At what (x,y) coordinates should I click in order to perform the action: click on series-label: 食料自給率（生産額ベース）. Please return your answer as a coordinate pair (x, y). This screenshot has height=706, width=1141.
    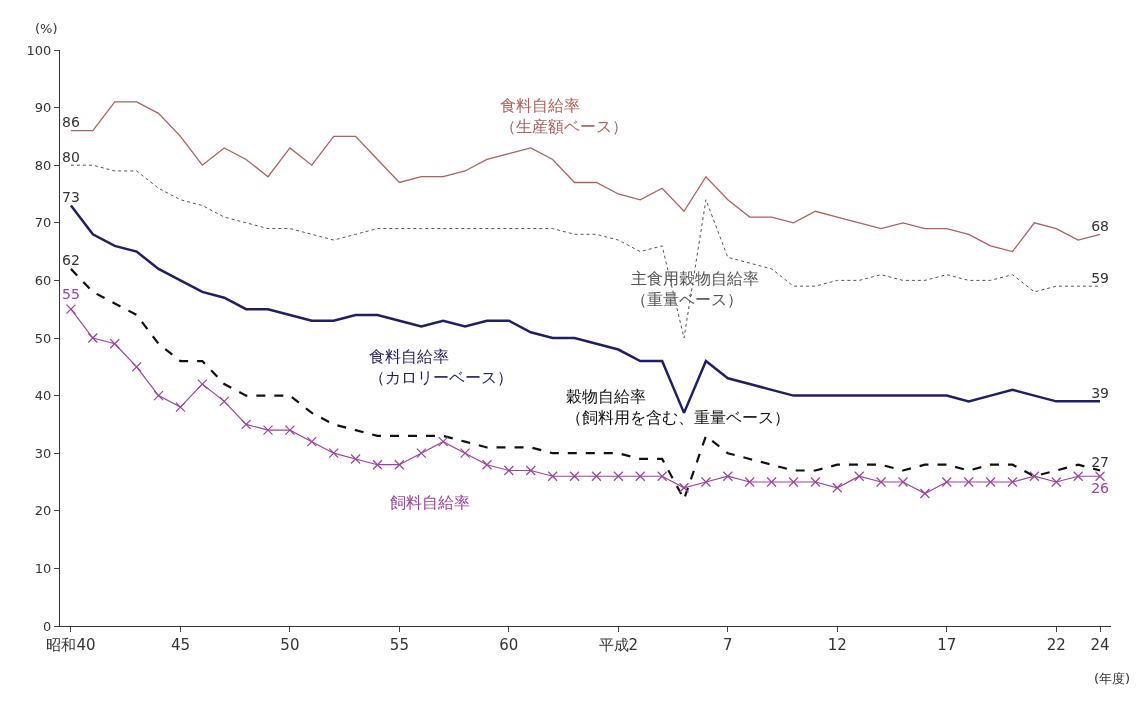
    Looking at the image, I should click on (564, 116).